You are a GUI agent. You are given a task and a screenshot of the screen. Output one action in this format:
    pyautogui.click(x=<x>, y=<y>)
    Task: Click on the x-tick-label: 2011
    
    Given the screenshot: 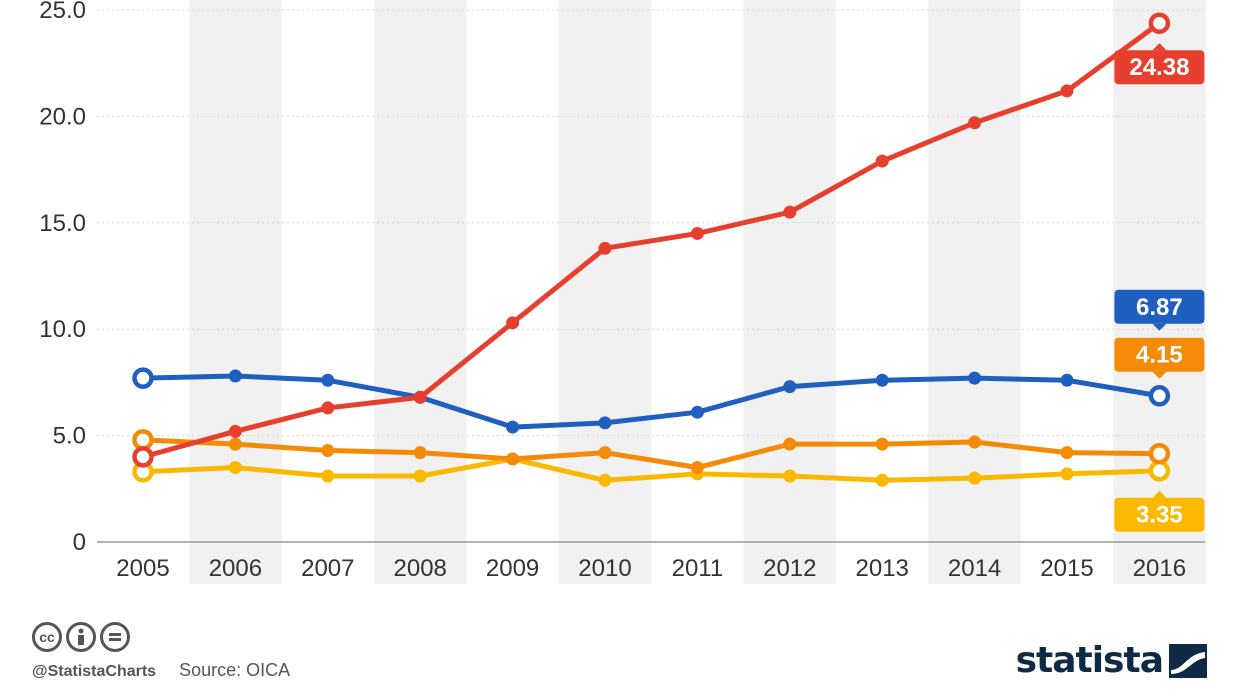 What is the action you would take?
    pyautogui.click(x=698, y=568)
    